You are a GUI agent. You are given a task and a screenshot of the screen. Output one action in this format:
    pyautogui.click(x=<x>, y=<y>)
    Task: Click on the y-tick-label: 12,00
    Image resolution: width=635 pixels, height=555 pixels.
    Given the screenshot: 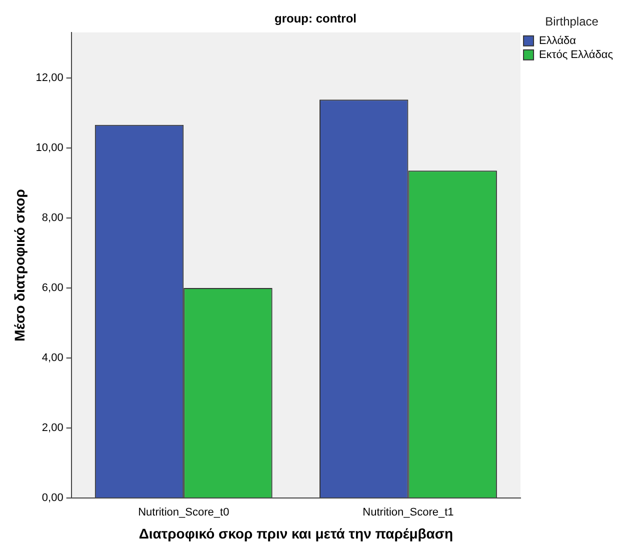 What is the action you would take?
    pyautogui.click(x=50, y=78)
    